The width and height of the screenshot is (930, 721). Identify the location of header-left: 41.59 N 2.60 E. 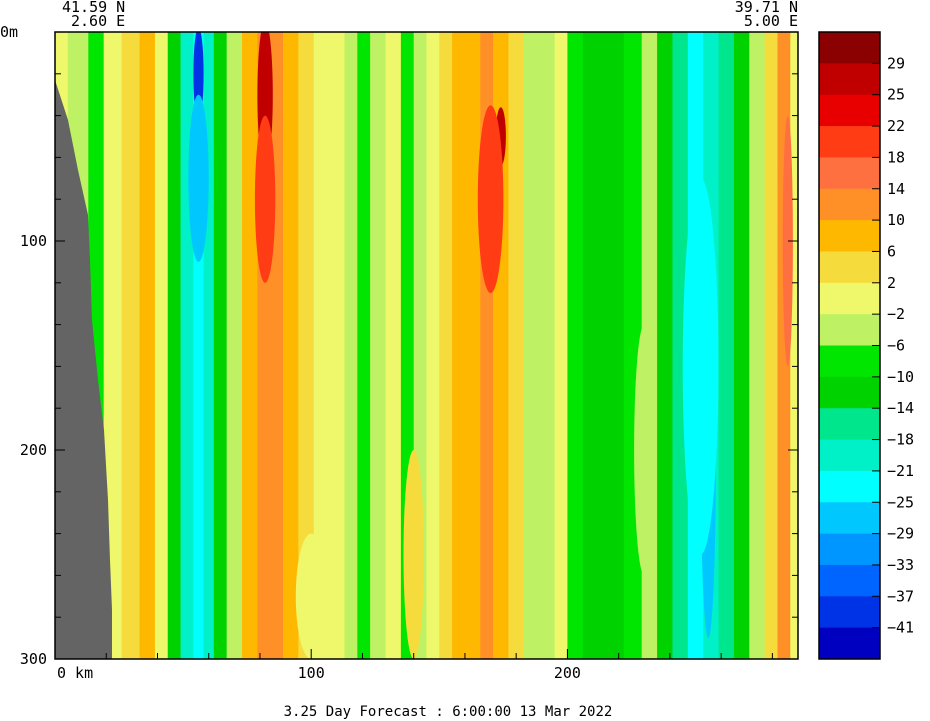
(93, 15).